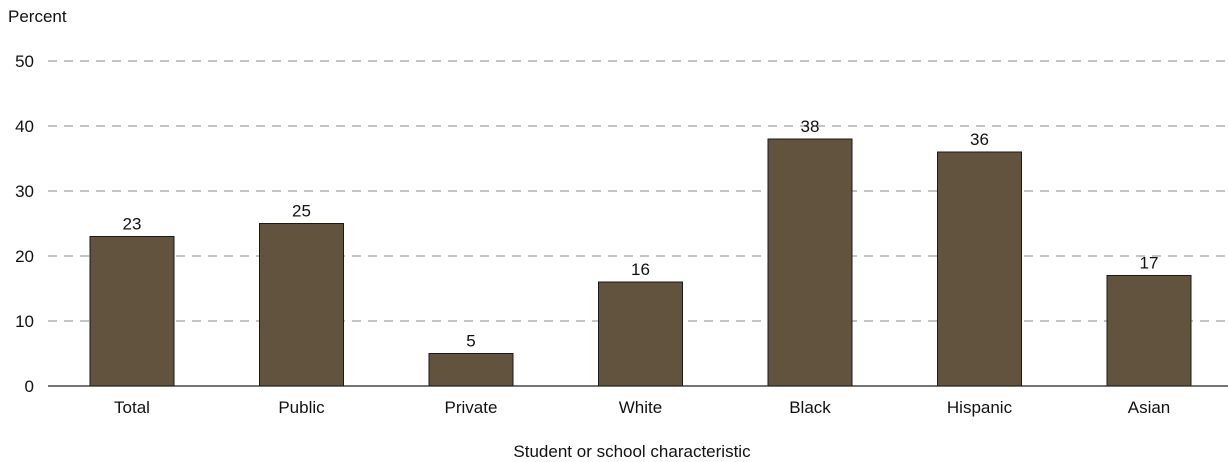  Describe the element at coordinates (29, 386) in the screenshot. I see `y-tick-label-0: 0` at that location.